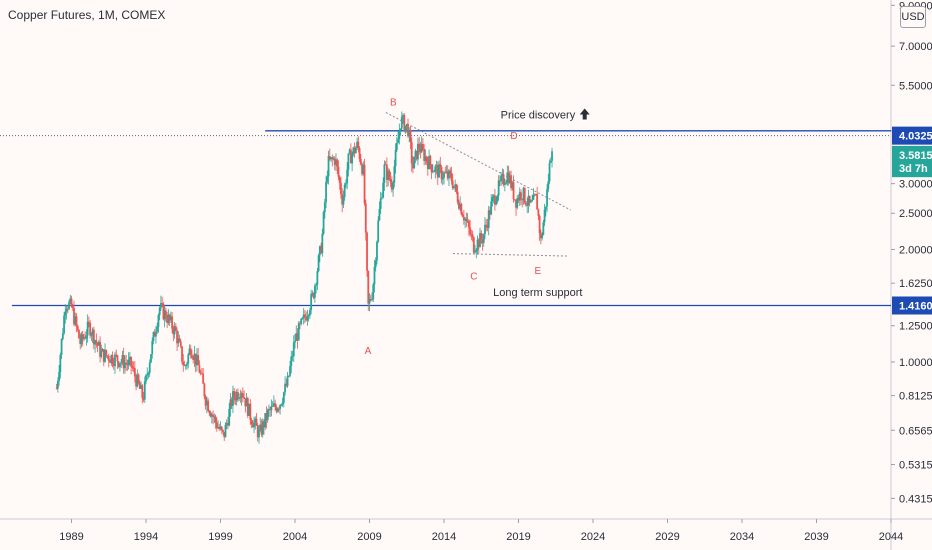  Describe the element at coordinates (915, 47) in the screenshot. I see `y-tick-label: 7.0000` at that location.